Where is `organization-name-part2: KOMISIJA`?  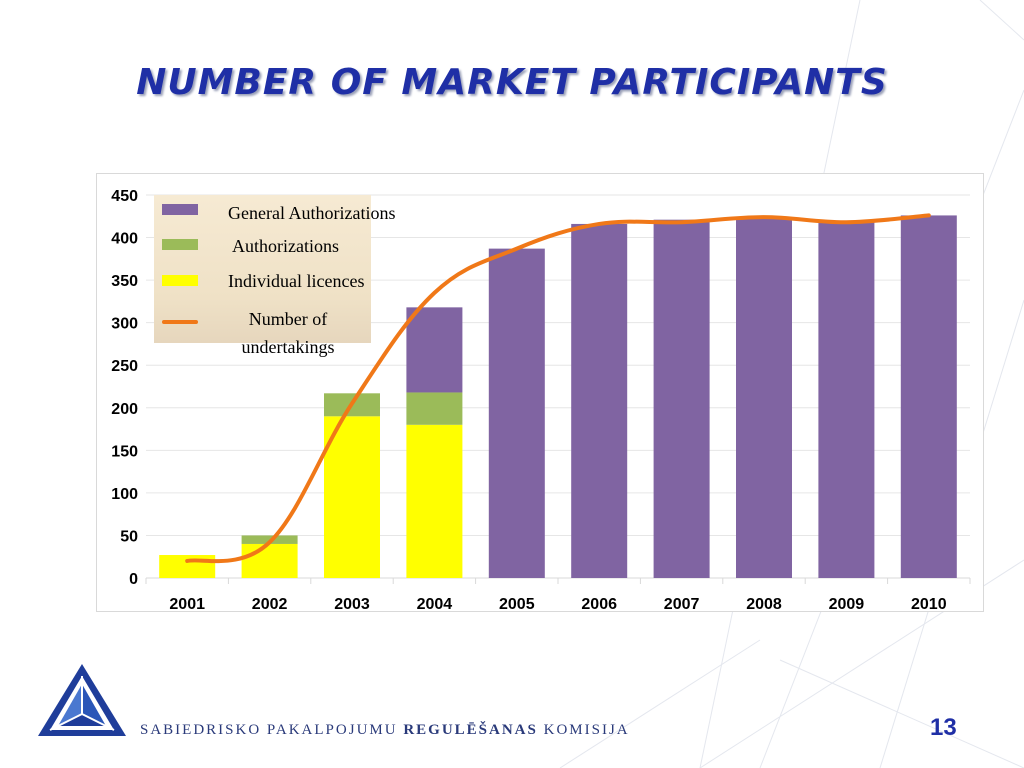 organization-name-part2: KOMISIJA is located at coordinates (583, 730).